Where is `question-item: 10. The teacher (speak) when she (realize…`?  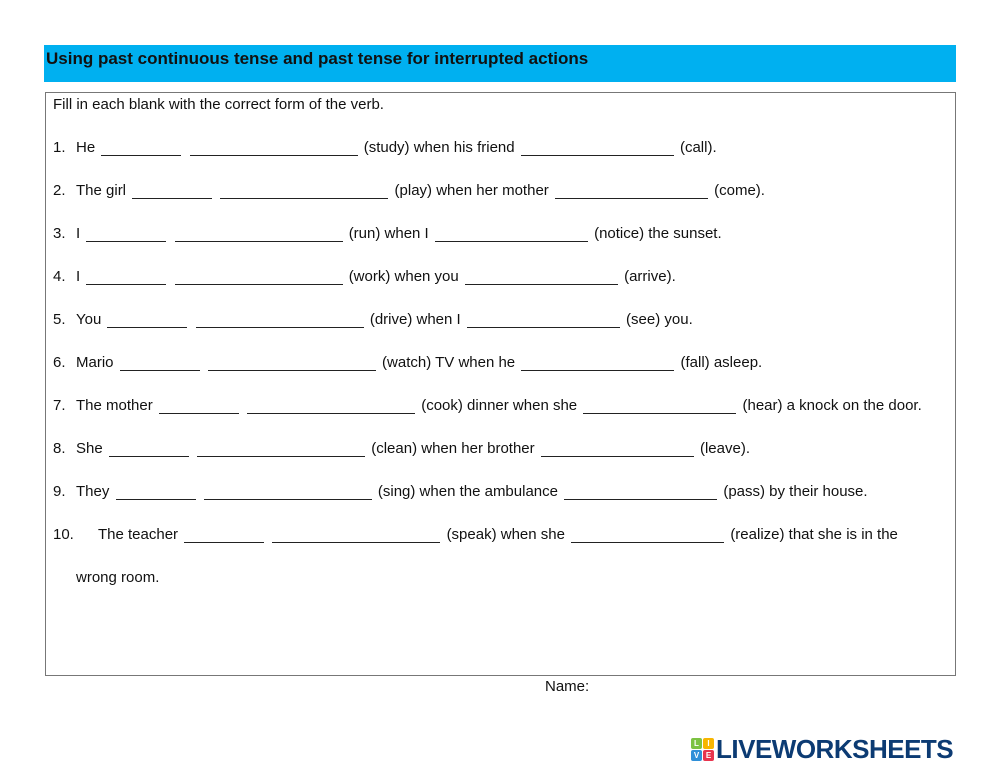
question-item: 10. The teacher (speak) when she (realize… is located at coordinates (495, 556).